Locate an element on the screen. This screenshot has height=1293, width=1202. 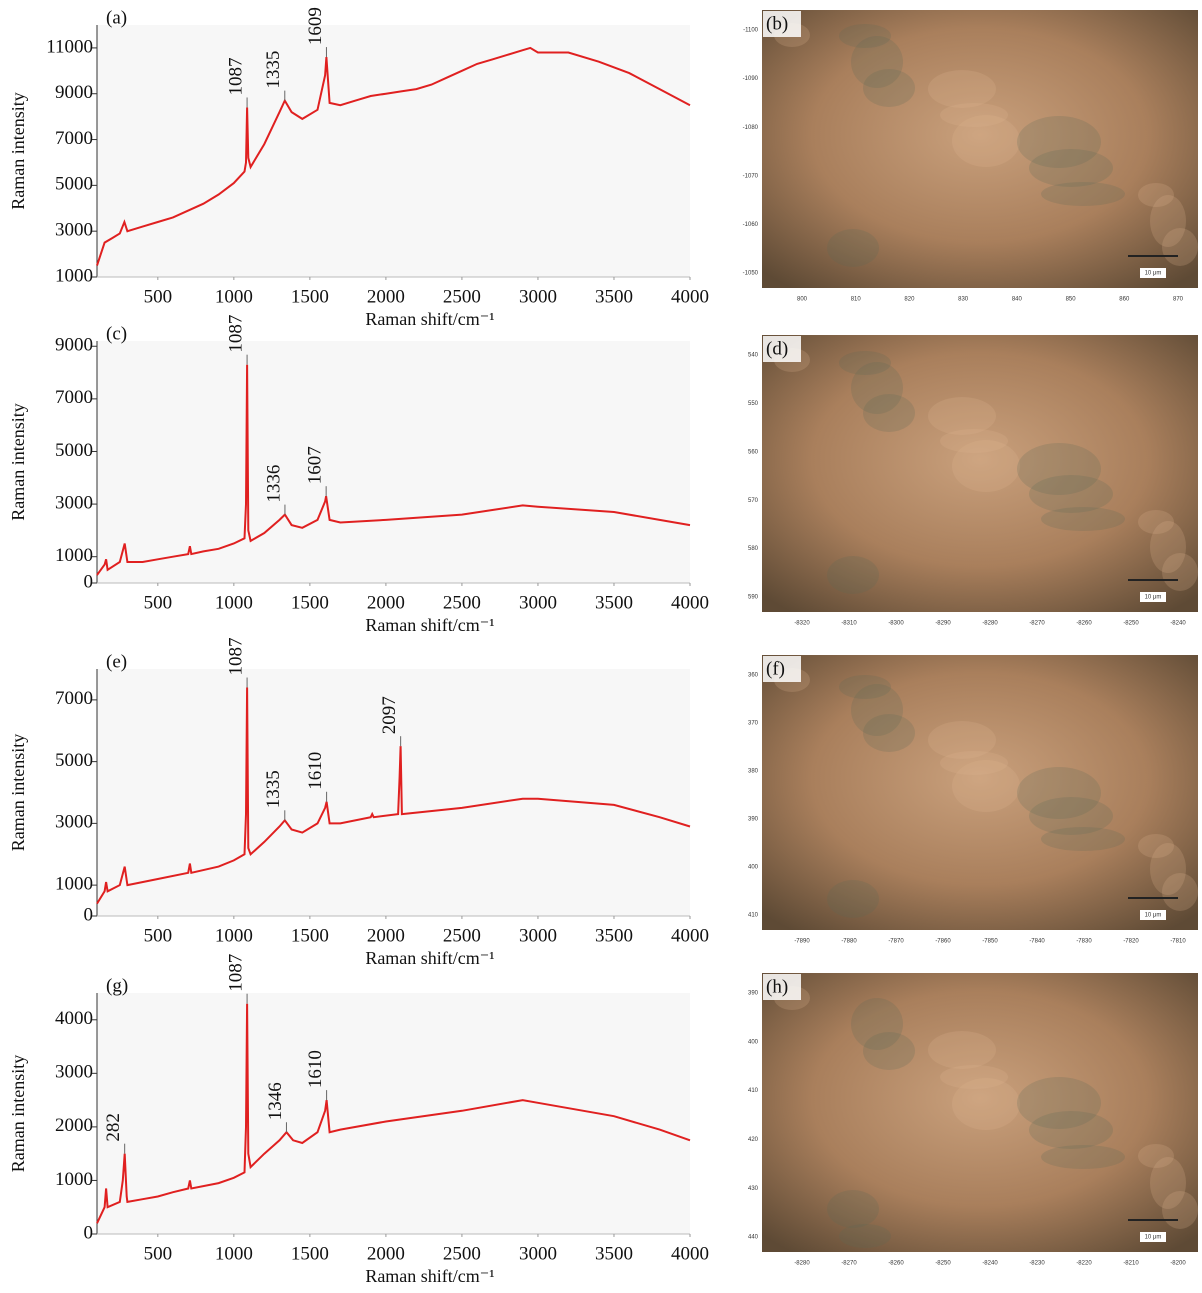
image-x-tick: -8250 is located at coordinates (1131, 624).